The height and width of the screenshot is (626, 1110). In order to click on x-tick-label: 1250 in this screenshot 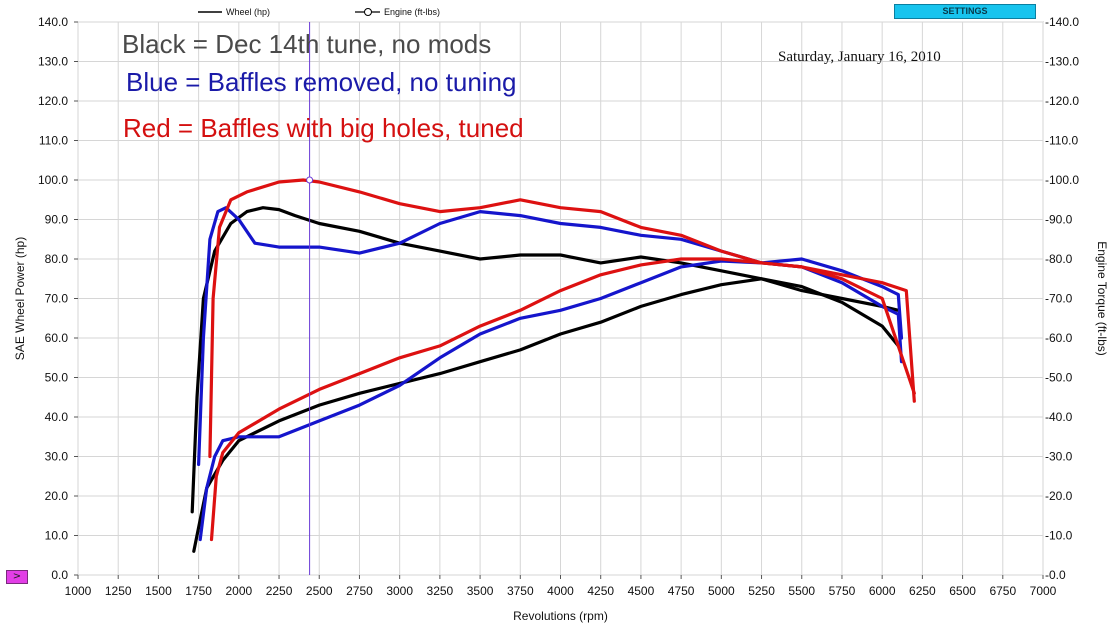, I will do `click(118, 591)`.